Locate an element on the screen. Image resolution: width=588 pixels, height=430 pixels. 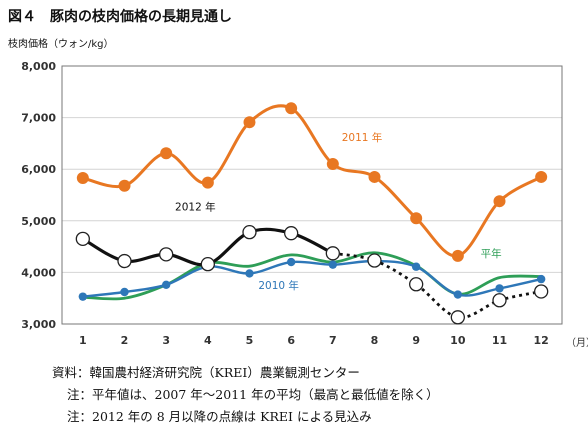
x-tick-label: 4 is located at coordinates (208, 340).